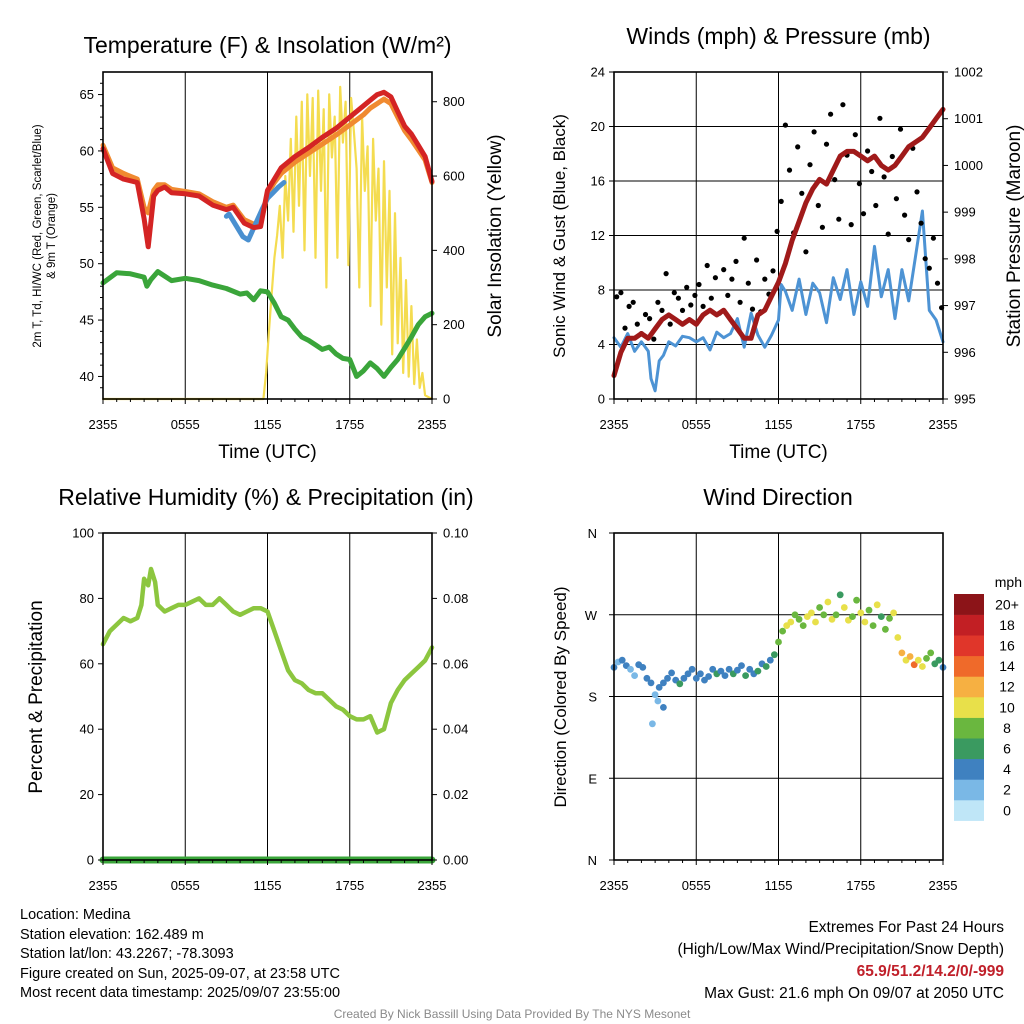  Describe the element at coordinates (1007, 625) in the screenshot. I see `colorbar-label: 18` at that location.